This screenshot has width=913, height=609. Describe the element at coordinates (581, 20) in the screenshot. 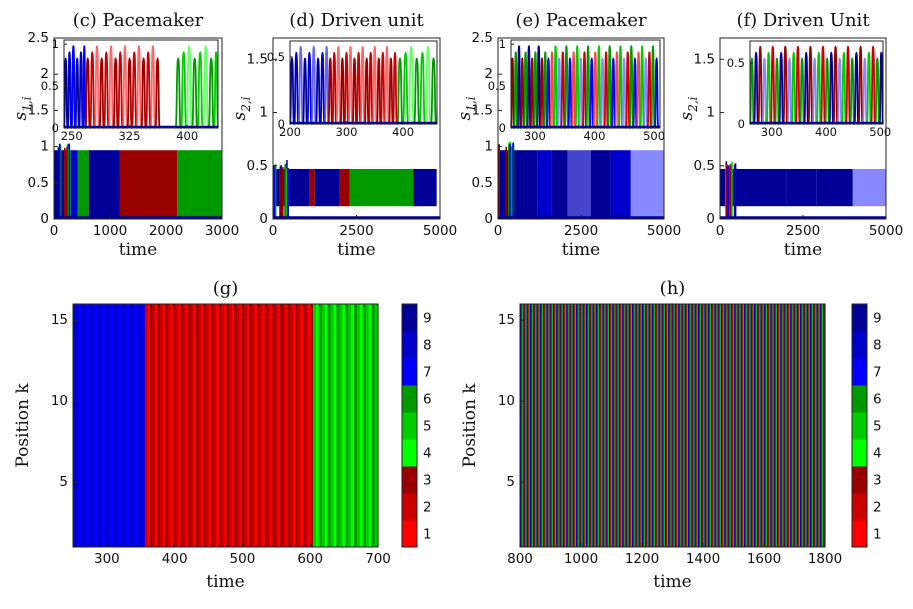

I see `panel-e-title: (e) Pacemaker` at that location.